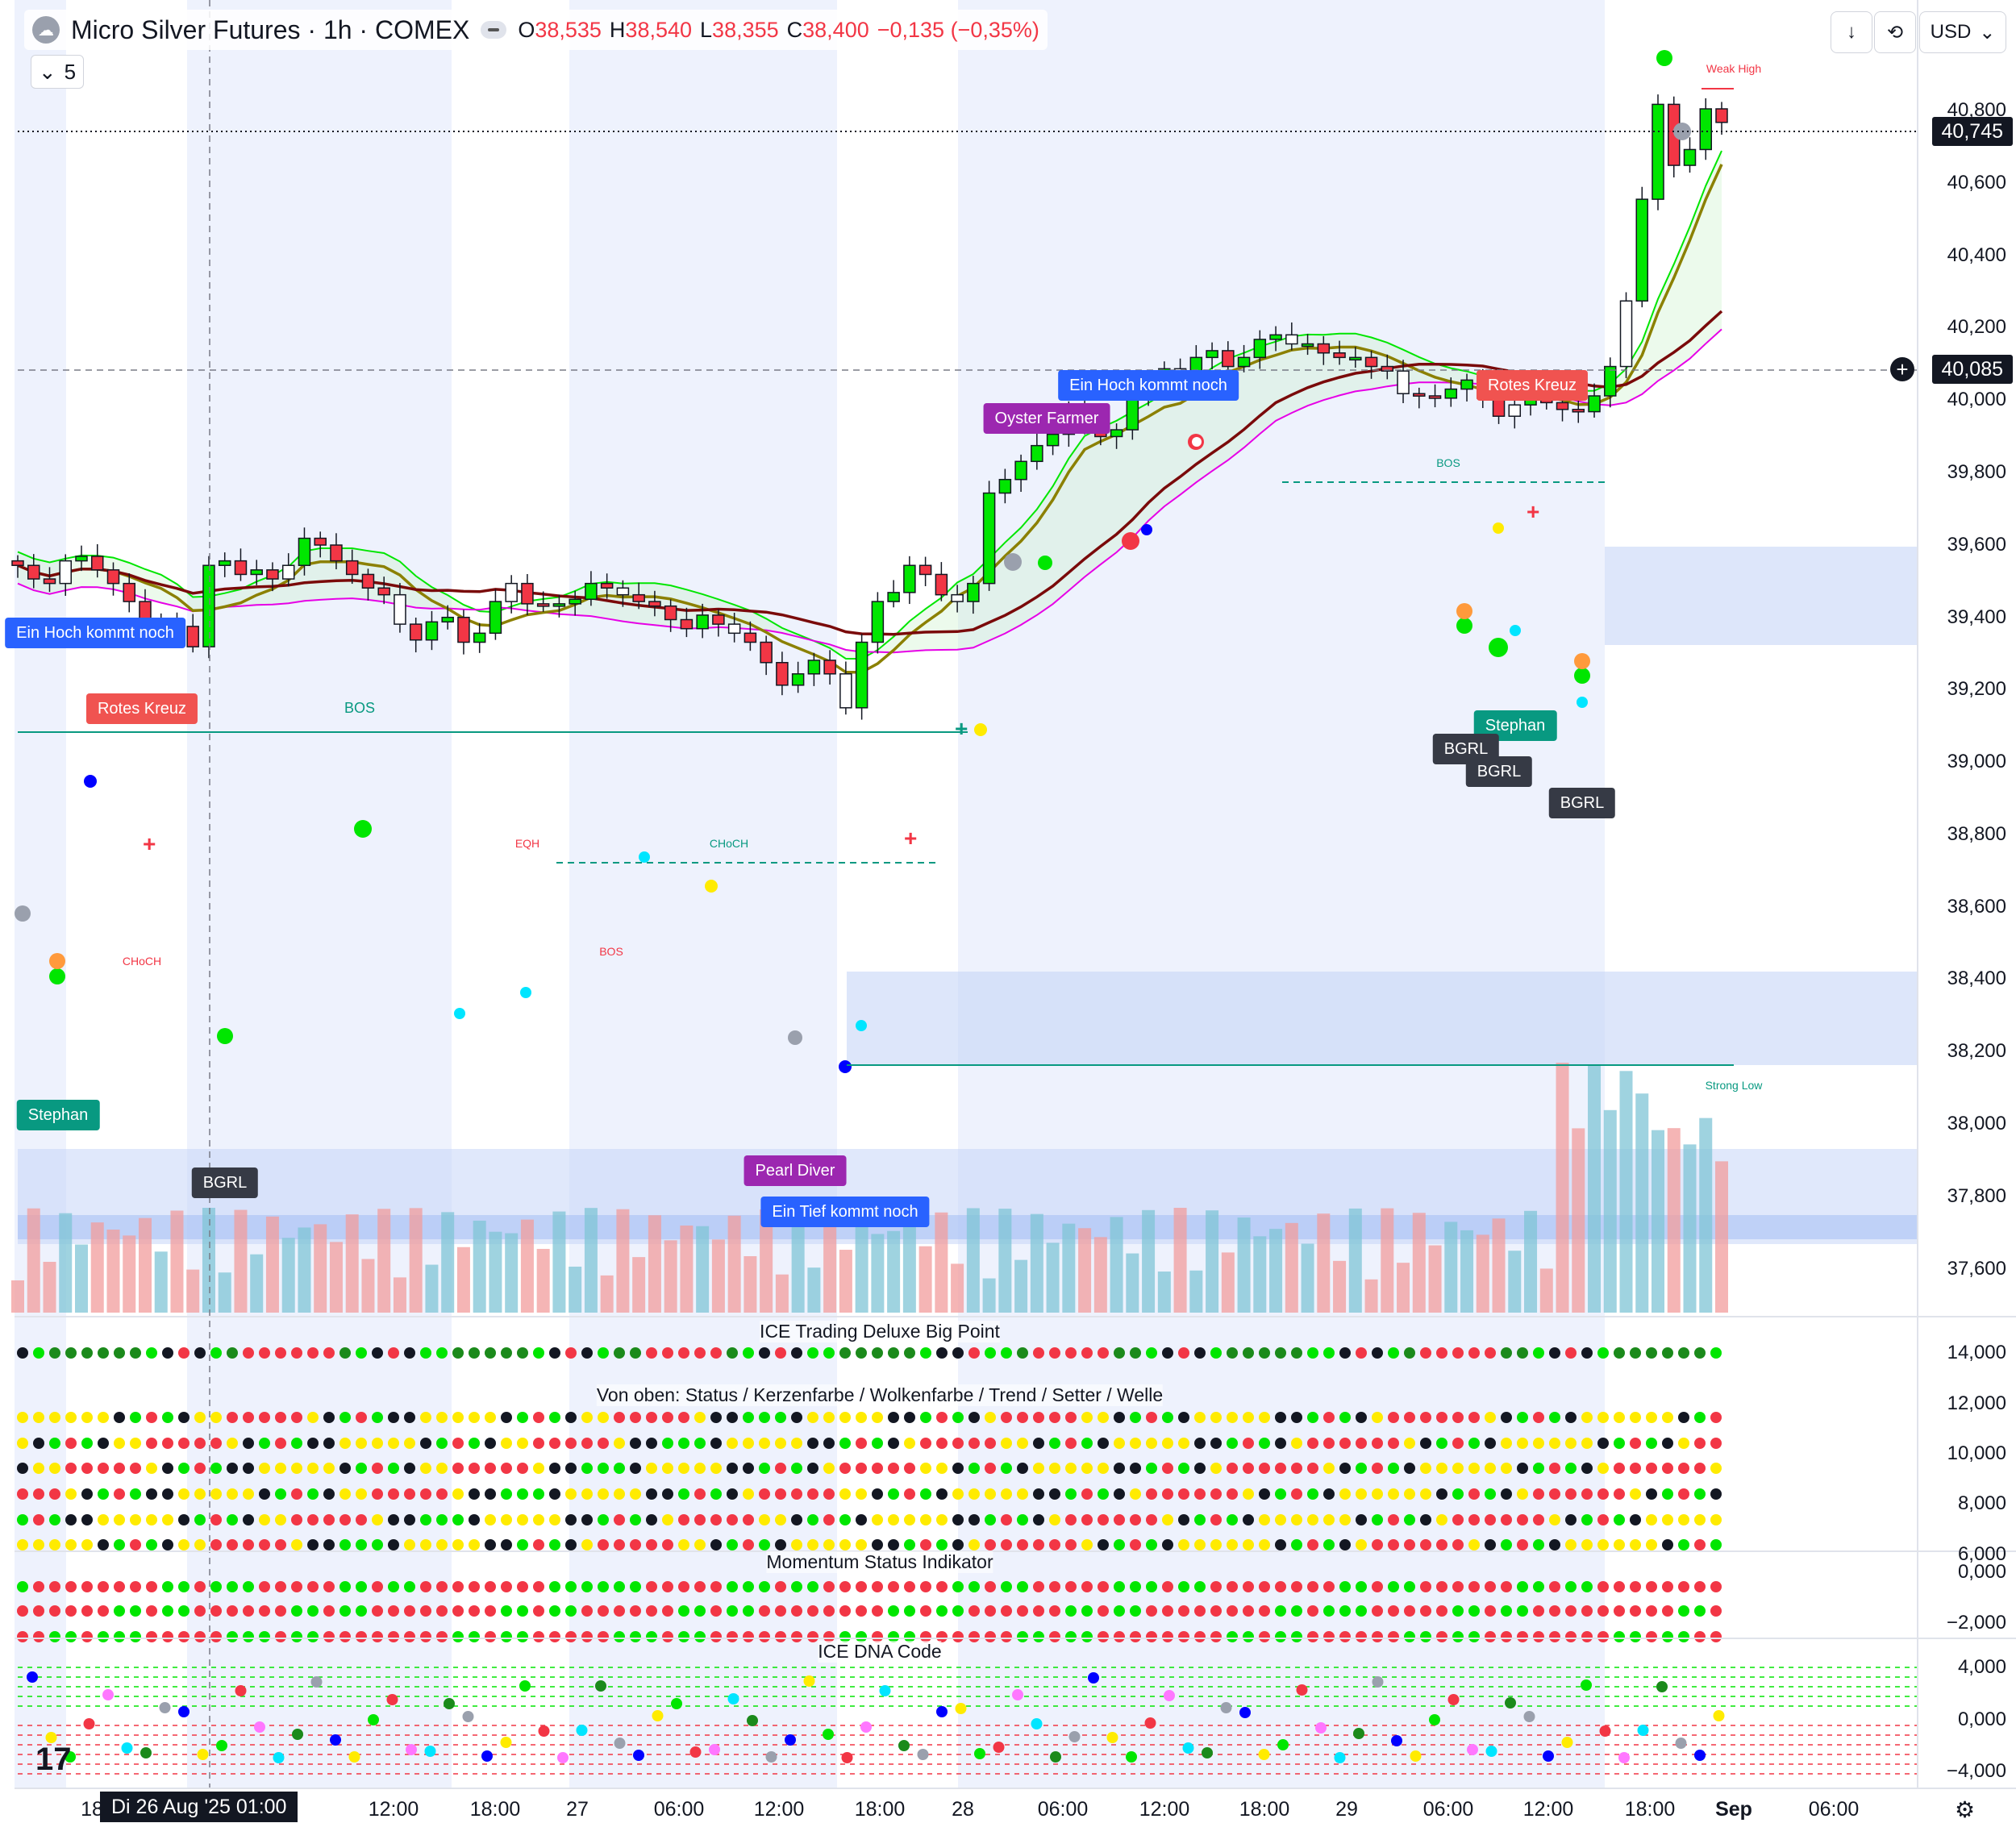 Image resolution: width=2016 pixels, height=1823 pixels. Describe the element at coordinates (57, 72) in the screenshot. I see `indicator-toggle-button: ⌄ 5` at that location.